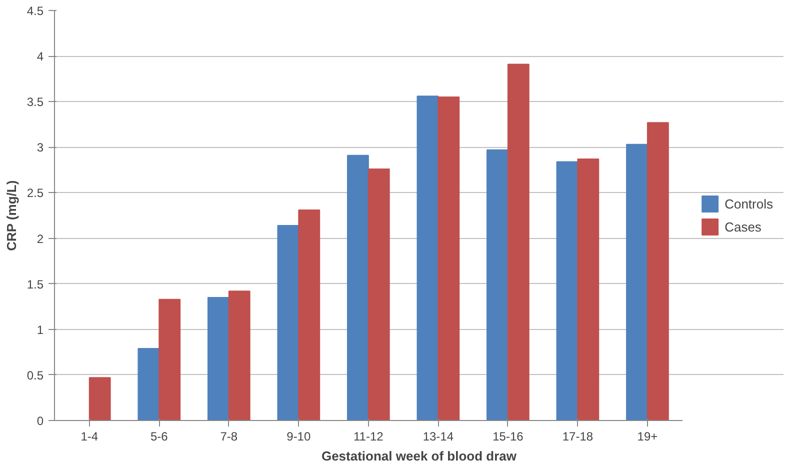 The height and width of the screenshot is (466, 788). Describe the element at coordinates (508, 437) in the screenshot. I see `x-tick-label: 15-16` at that location.